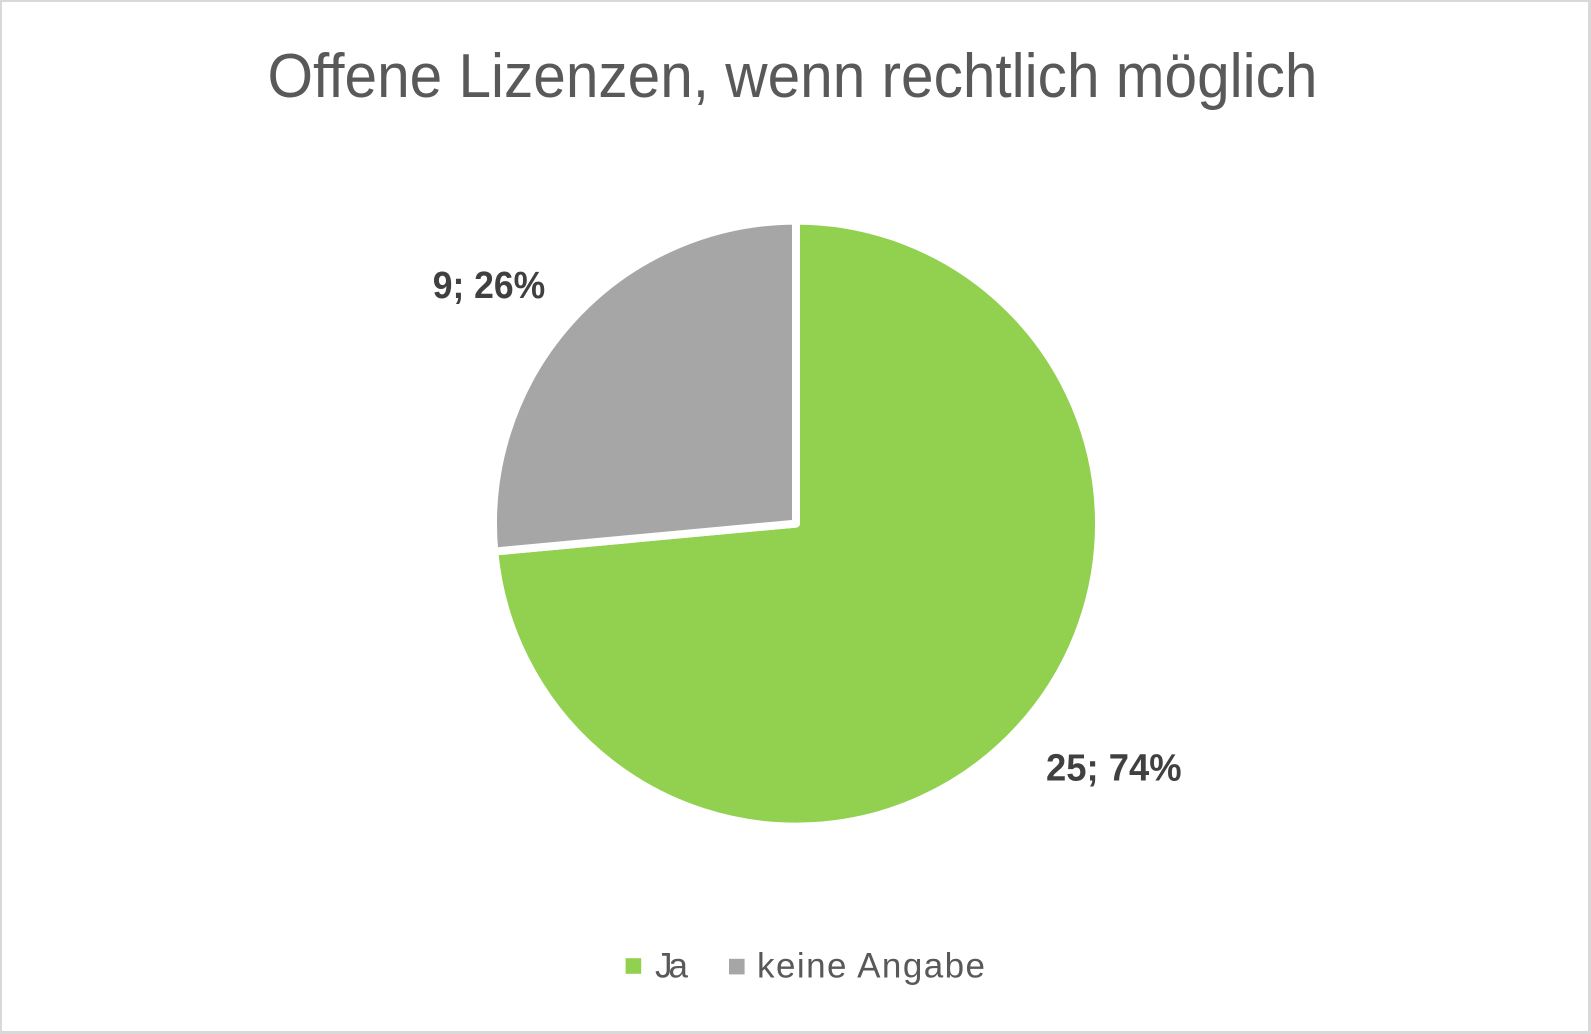 This screenshot has height=1034, width=1591. Describe the element at coordinates (489, 285) in the screenshot. I see `svg-text: 9; 26%` at that location.